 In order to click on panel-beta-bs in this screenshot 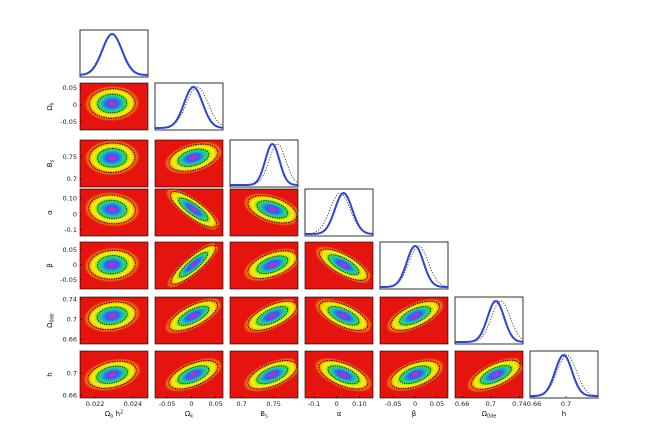, I will do `click(265, 265)`.